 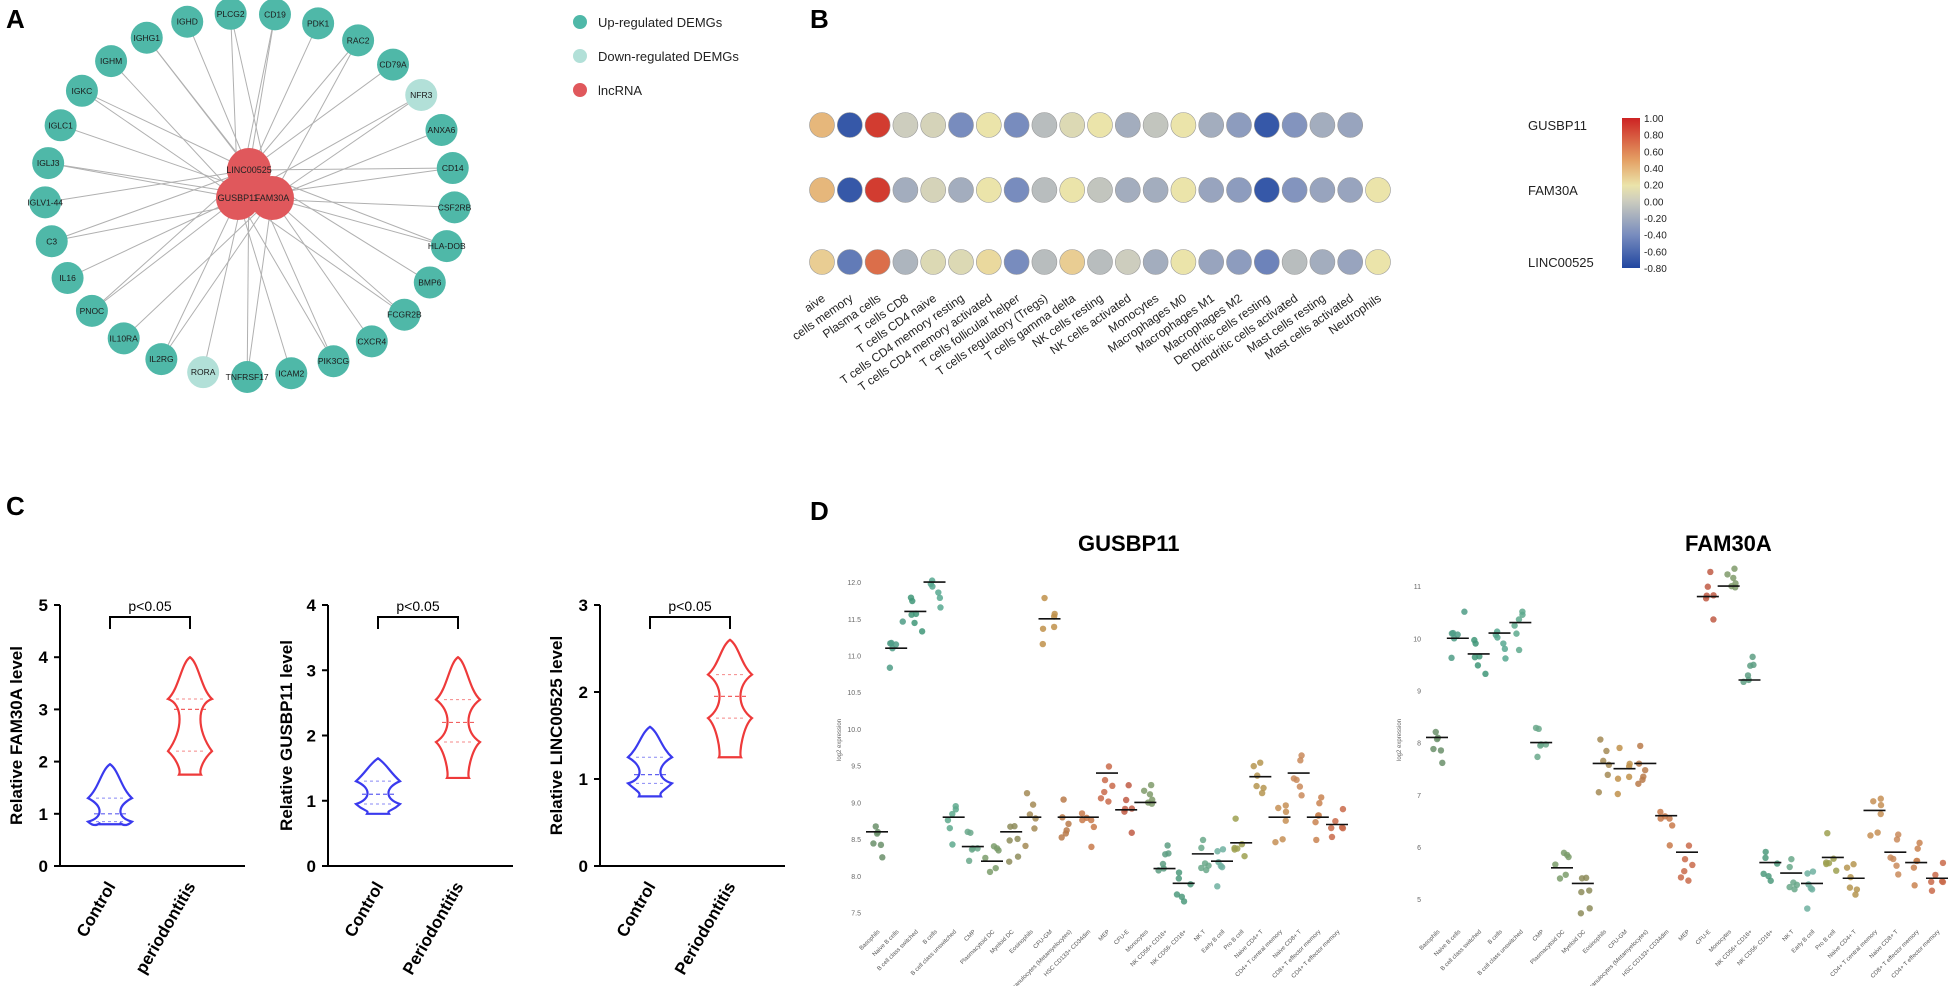 I want to click on y-tick-label: 2, so click(x=43, y=762).